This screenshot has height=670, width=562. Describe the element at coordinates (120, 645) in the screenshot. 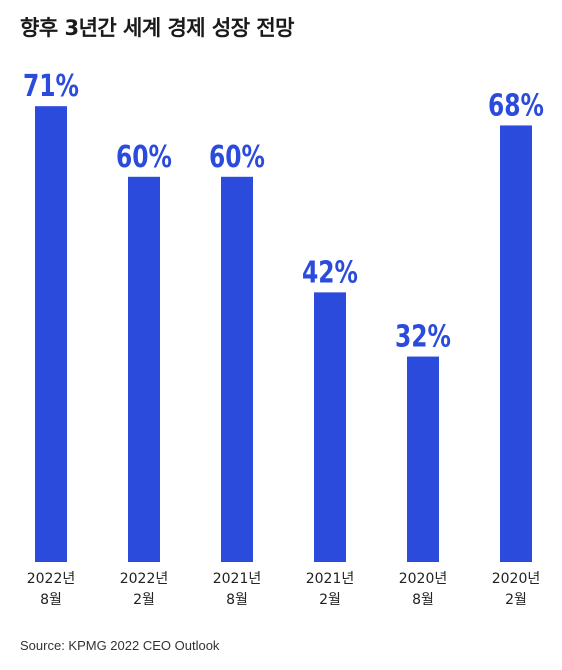

I see `source-note: Source: KPMG 2022 CEO Outlook` at that location.